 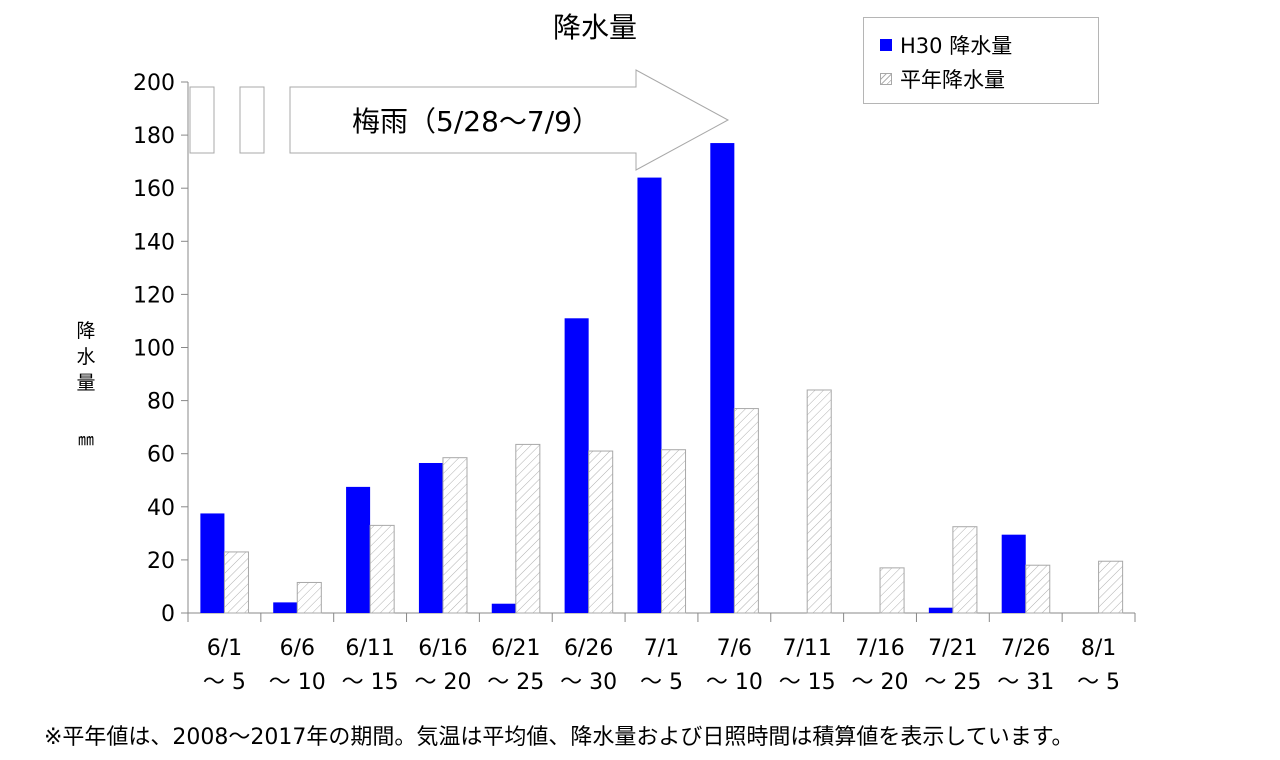 What do you see at coordinates (86, 331) in the screenshot?
I see `y-axis-label-char: 降` at bounding box center [86, 331].